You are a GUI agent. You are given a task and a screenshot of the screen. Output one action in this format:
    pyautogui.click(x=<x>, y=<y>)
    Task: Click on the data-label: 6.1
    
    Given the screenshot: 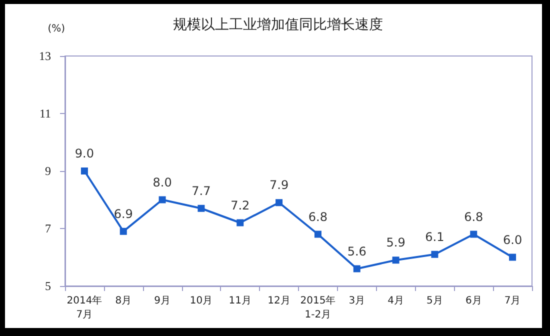 What is the action you would take?
    pyautogui.click(x=434, y=237)
    